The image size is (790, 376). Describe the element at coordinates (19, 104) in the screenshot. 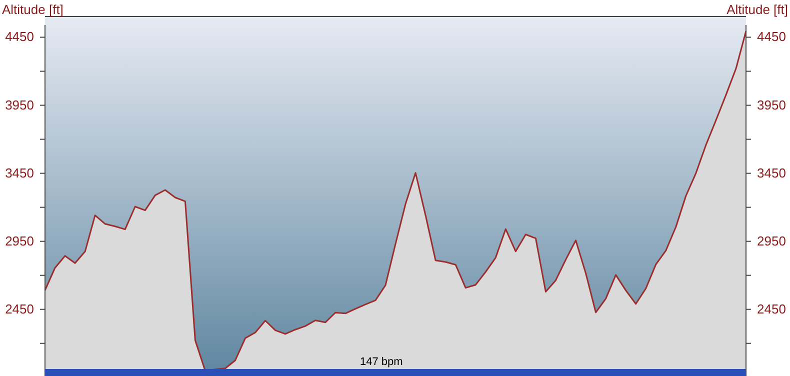

I see `y-tick-label: 3950` at that location.